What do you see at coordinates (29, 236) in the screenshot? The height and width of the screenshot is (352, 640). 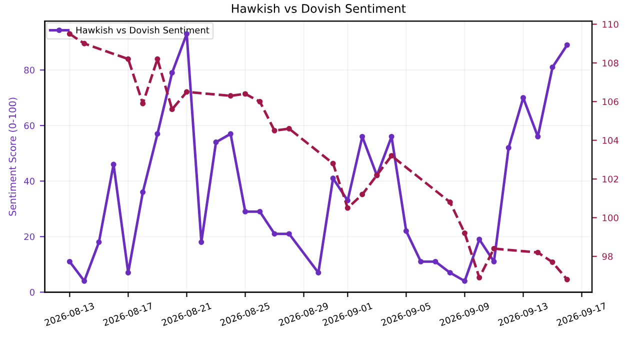 I see `y-tick-label: 20` at bounding box center [29, 236].